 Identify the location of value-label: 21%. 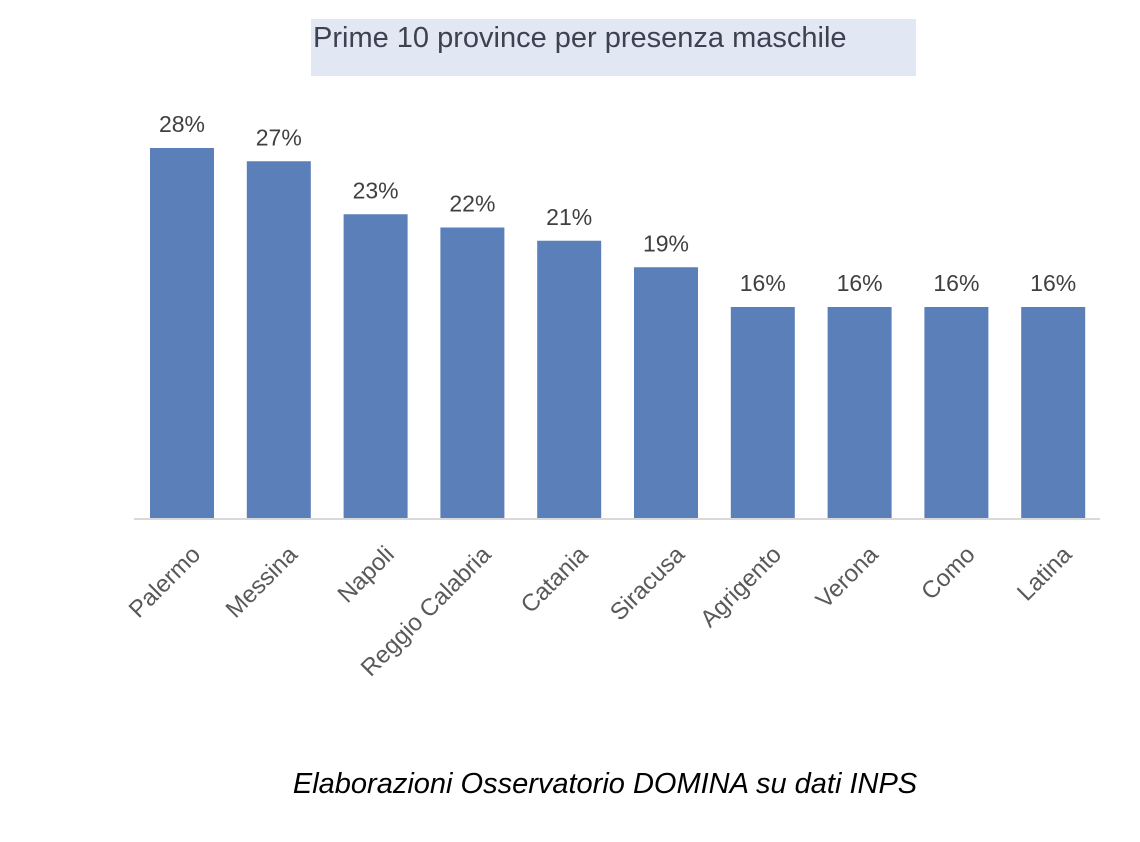
(569, 217).